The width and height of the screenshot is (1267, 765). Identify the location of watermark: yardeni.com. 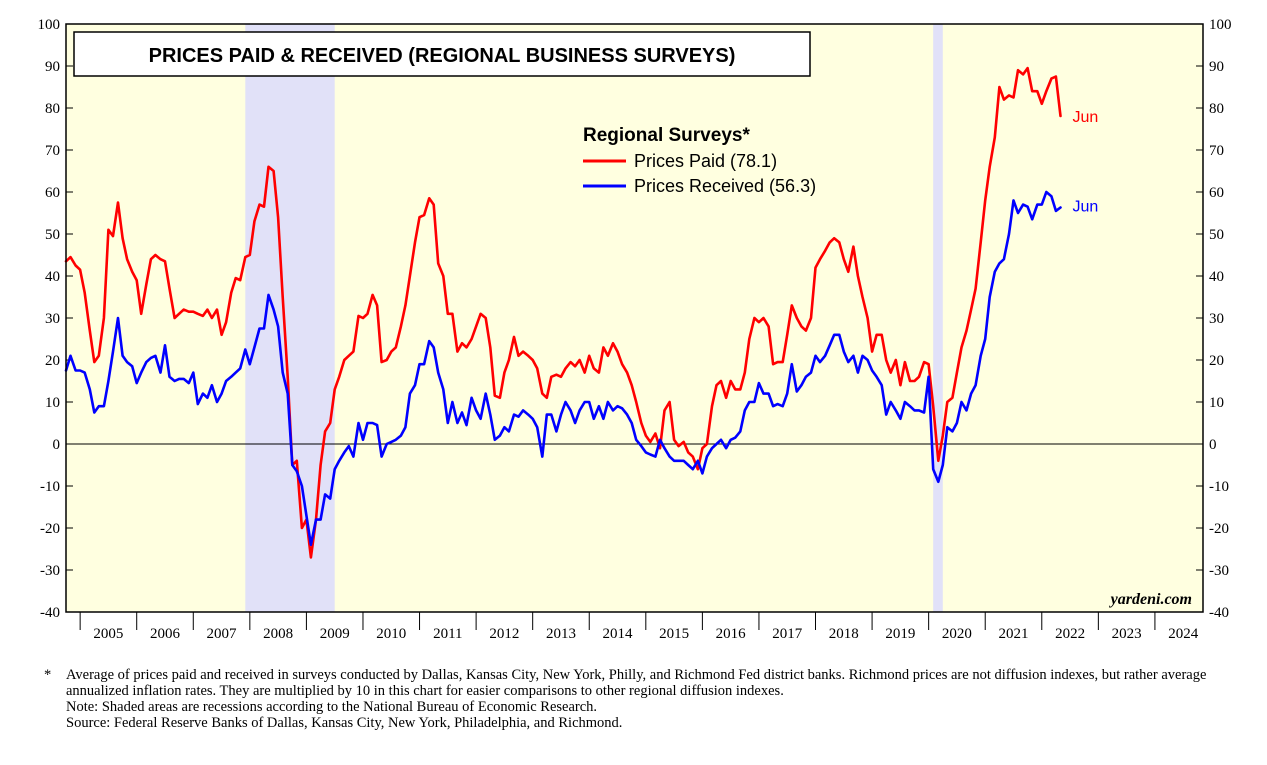
(1150, 599).